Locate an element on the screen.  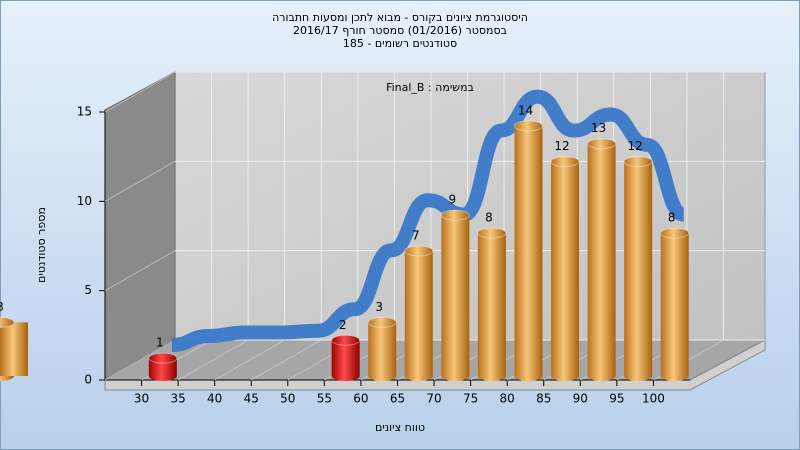
y-axis-label: מספר סטודנטים is located at coordinates (41, 245).